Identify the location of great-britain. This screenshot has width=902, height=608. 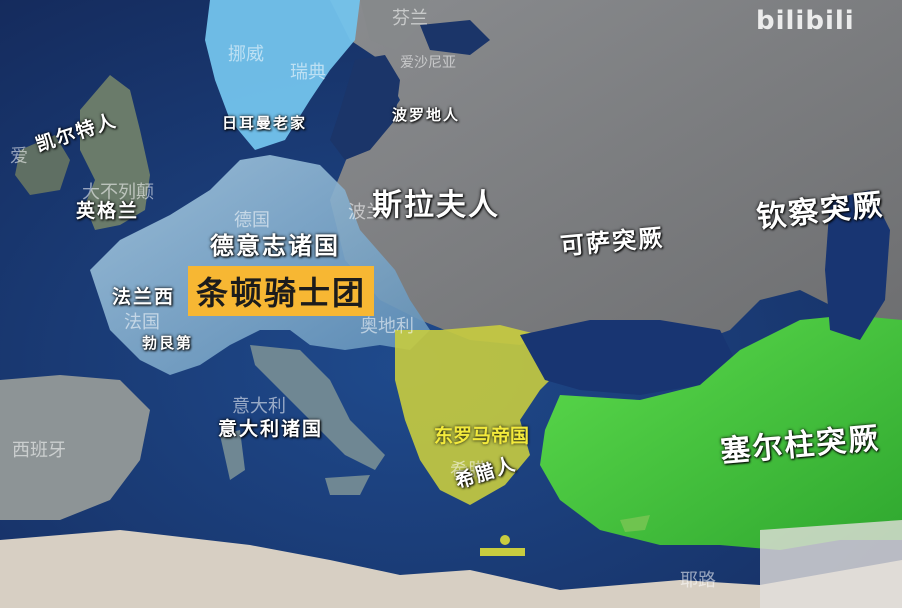
(115, 152).